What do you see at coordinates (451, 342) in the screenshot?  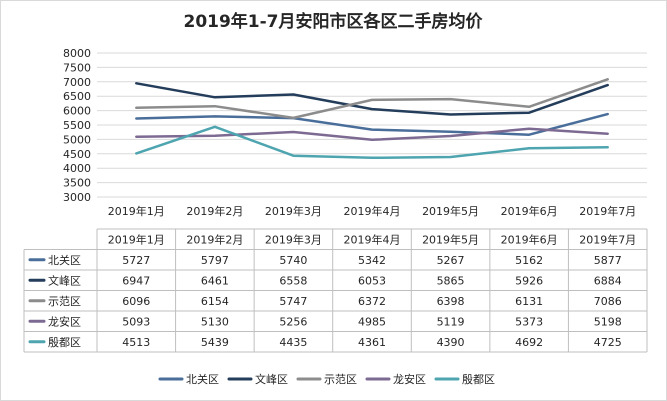 I see `table-cell: 4390` at bounding box center [451, 342].